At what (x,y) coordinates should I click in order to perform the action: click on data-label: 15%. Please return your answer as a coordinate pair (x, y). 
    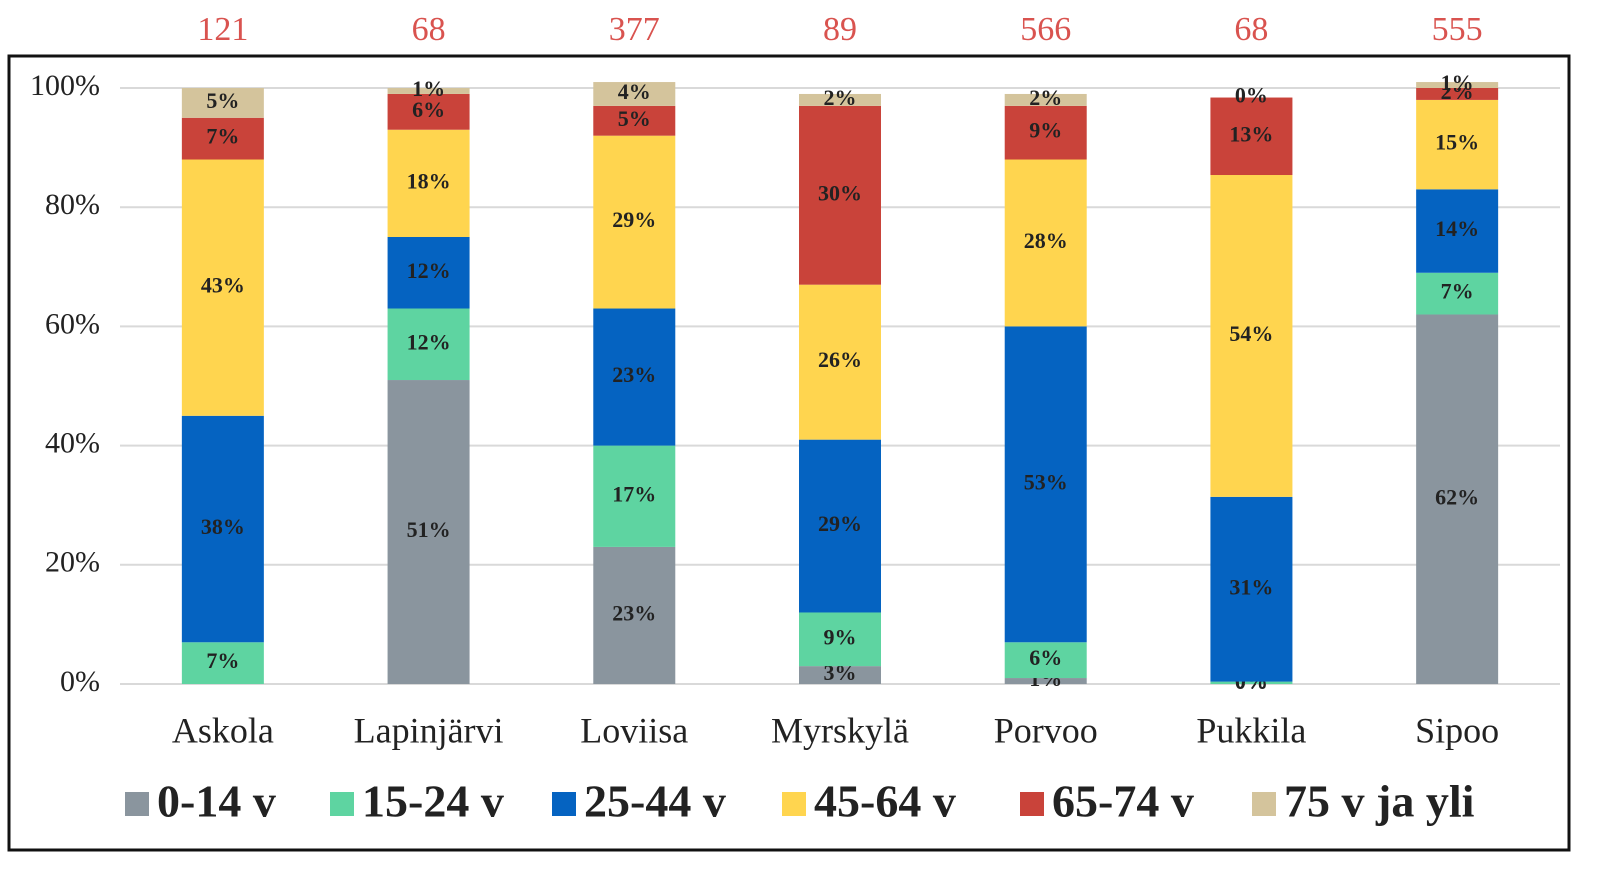
    Looking at the image, I should click on (1457, 142).